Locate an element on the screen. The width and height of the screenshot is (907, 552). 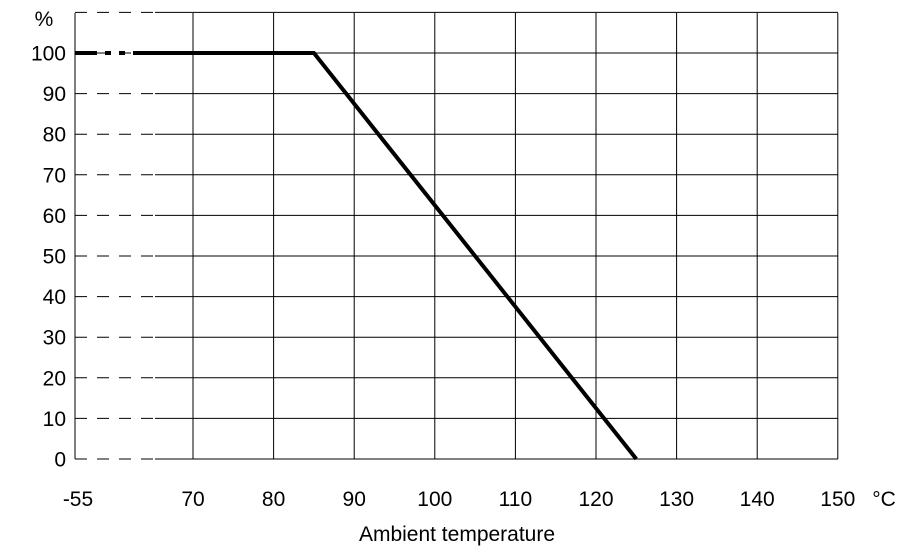
x-tick-label: 120 is located at coordinates (595, 499).